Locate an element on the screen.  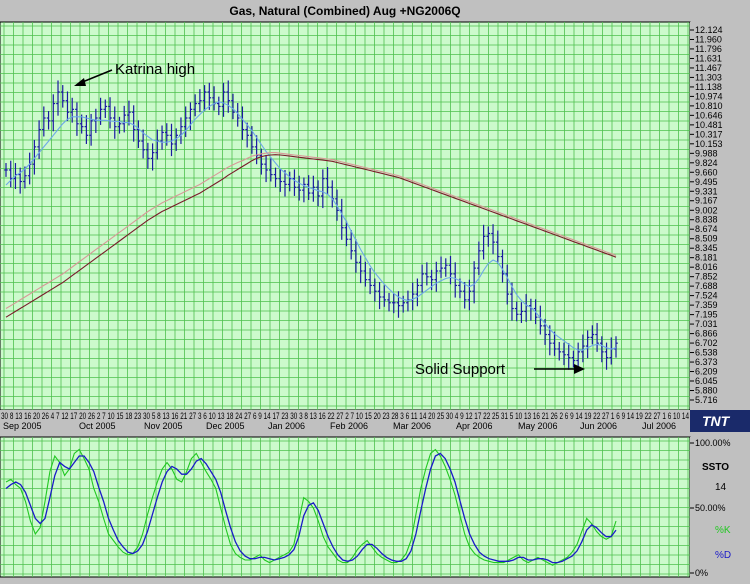
y-tick-label: 10.974 is located at coordinates (709, 96).